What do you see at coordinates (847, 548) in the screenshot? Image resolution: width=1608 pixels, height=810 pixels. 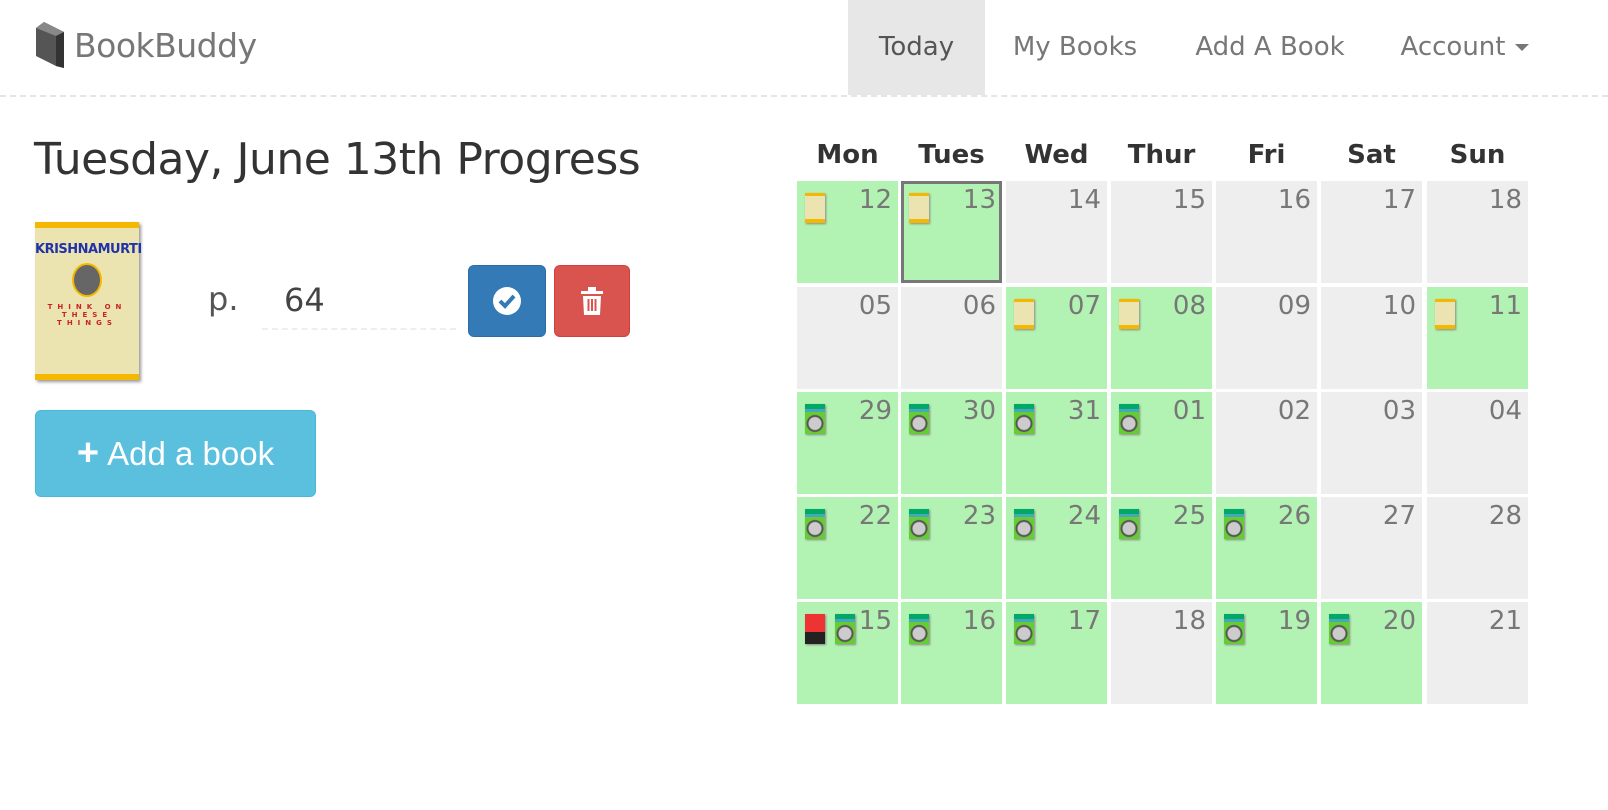 I see `calendar-day: 22` at bounding box center [847, 548].